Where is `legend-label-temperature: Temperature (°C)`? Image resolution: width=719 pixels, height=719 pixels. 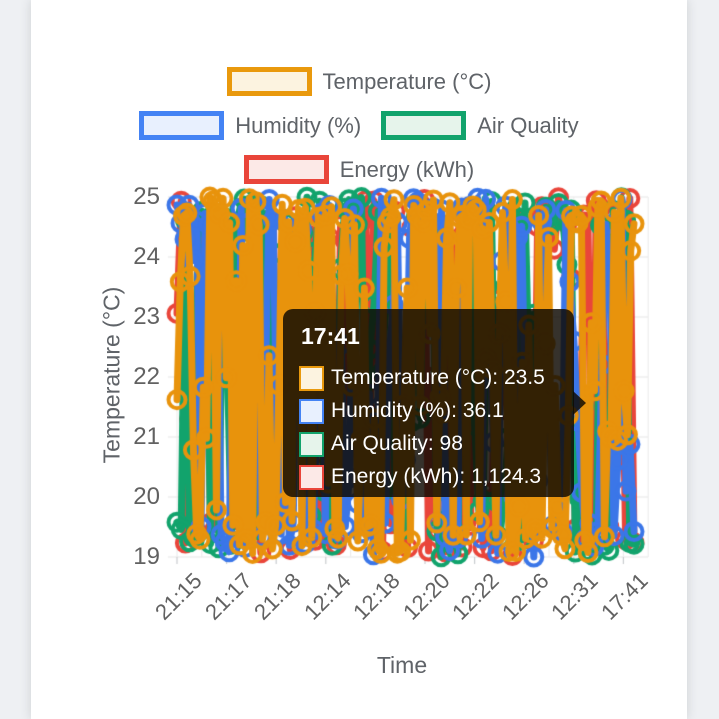 legend-label-temperature: Temperature (°C) is located at coordinates (407, 81).